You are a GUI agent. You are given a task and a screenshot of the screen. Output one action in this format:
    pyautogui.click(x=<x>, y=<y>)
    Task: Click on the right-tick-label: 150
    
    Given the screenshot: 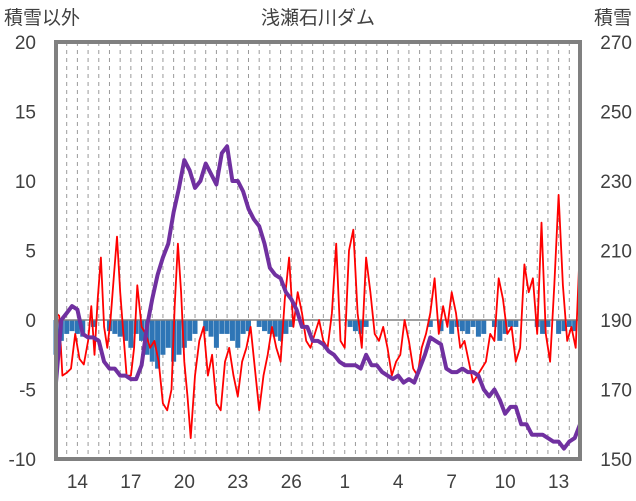 What is the action you would take?
    pyautogui.click(x=616, y=460)
    